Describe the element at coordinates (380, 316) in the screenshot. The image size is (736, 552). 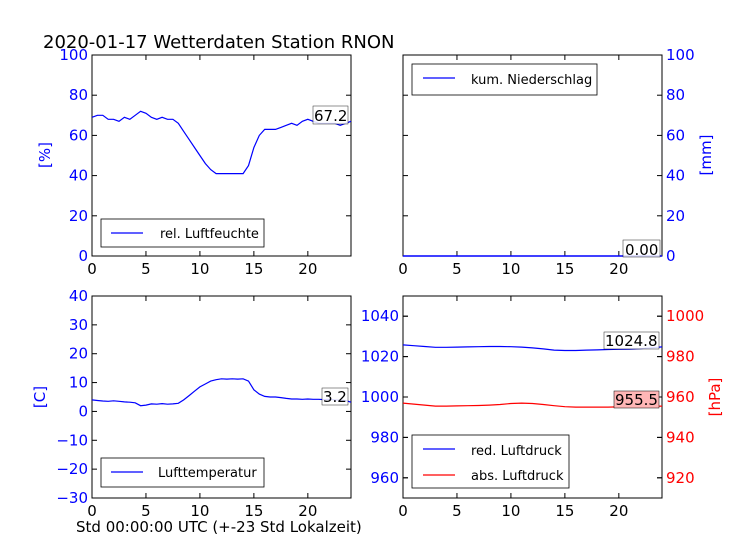
I see `y-tick-label: 1040` at that location.